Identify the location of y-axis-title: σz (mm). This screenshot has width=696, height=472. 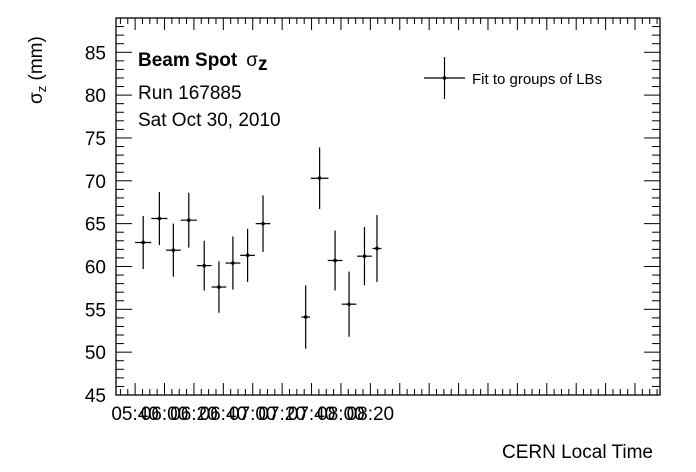
(37, 70).